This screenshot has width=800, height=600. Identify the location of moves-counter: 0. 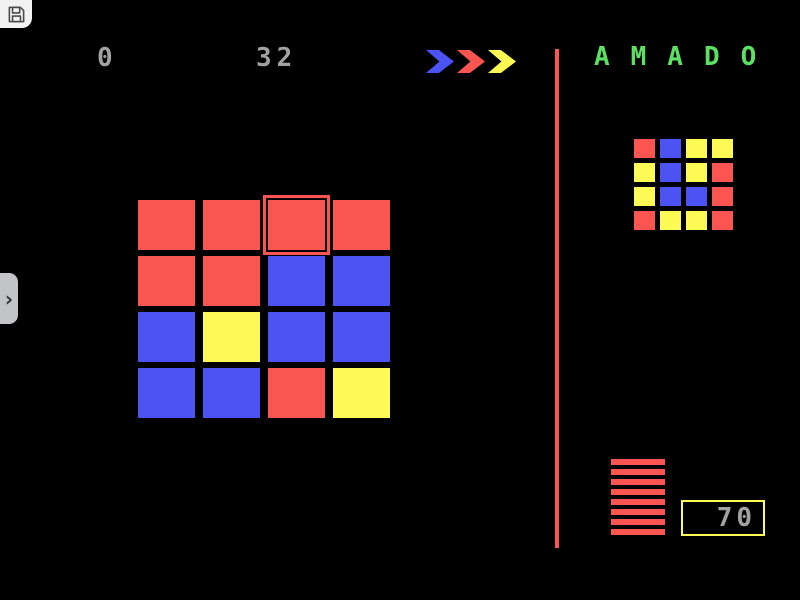
(107, 58).